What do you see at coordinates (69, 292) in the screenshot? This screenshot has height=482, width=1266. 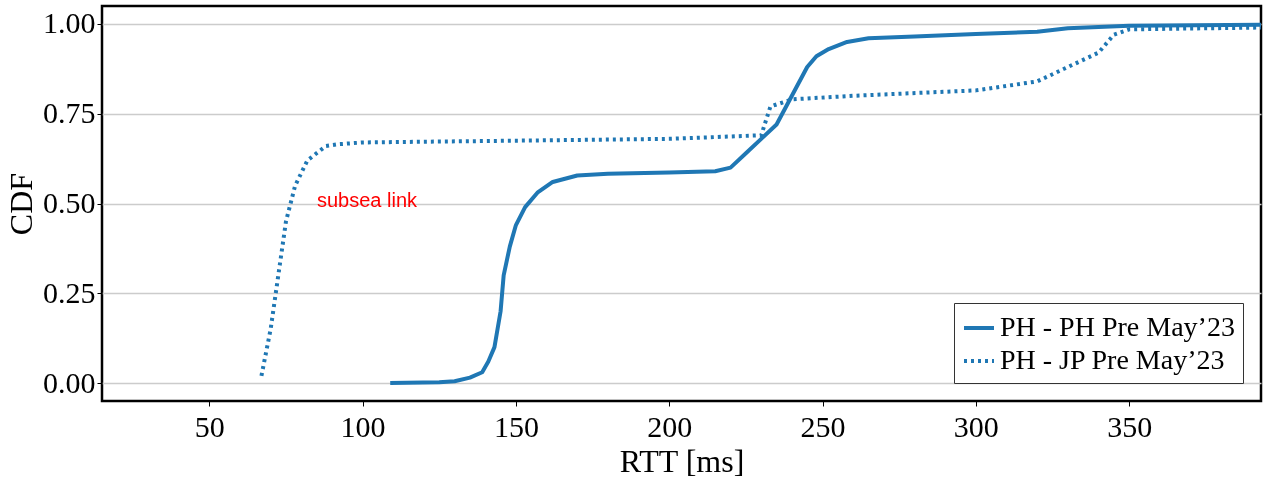 I see `y-tick-label: 0.25` at bounding box center [69, 292].